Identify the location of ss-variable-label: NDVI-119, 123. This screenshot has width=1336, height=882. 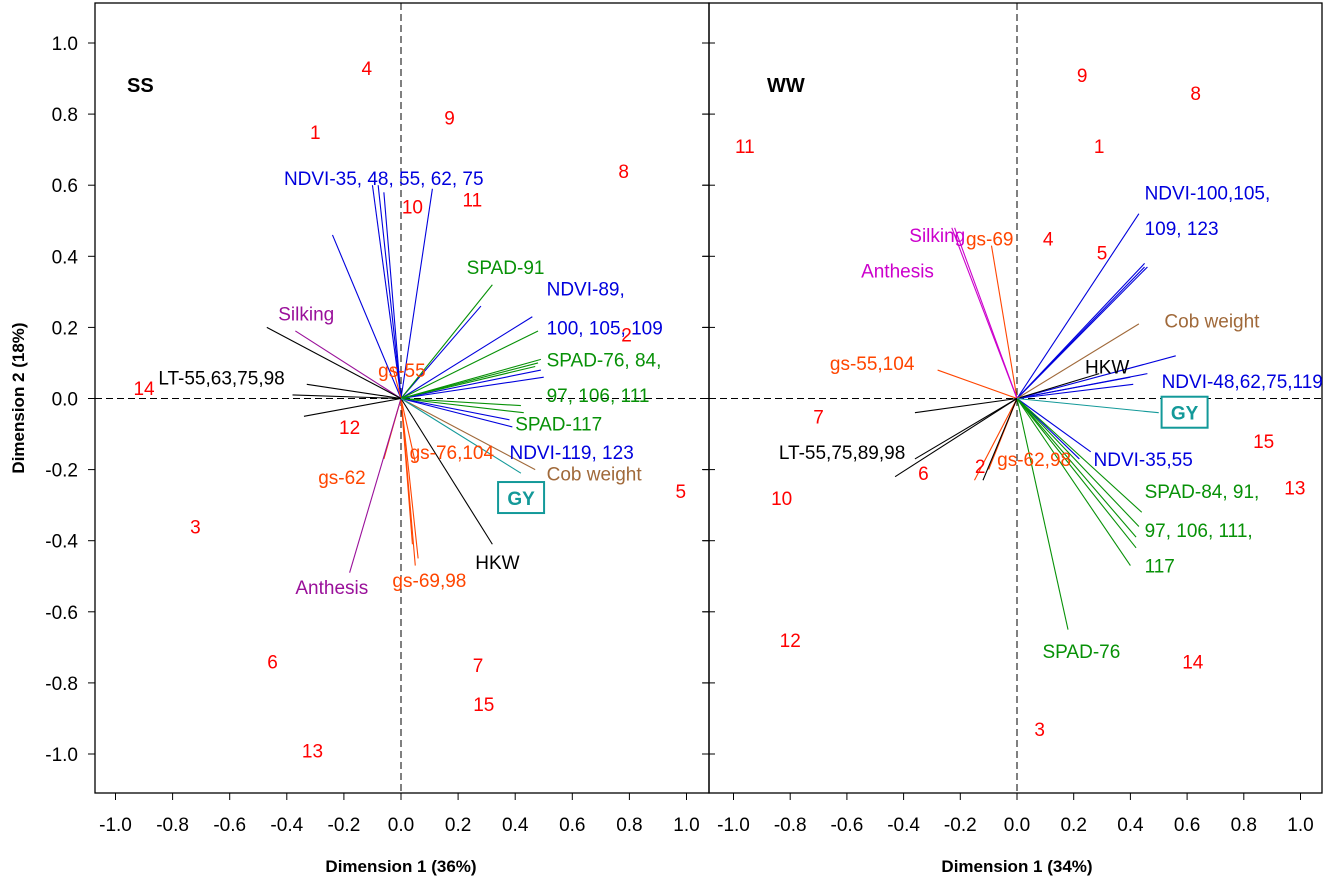
(571, 453).